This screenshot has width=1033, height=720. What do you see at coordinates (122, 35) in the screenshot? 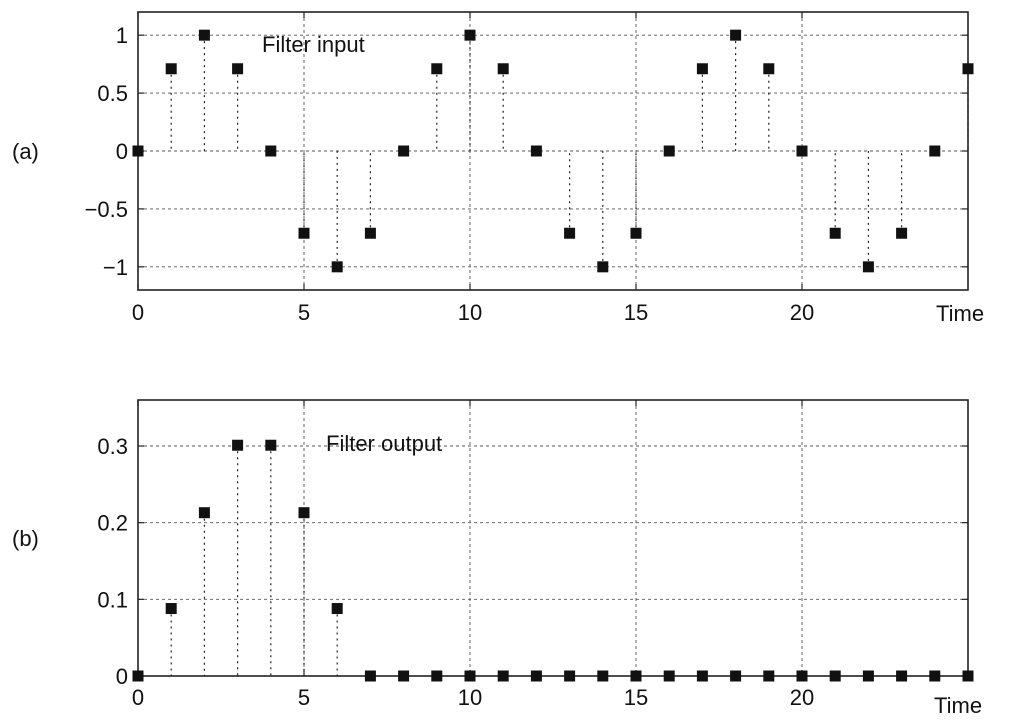
I see `y-tick-label: 1` at bounding box center [122, 35].